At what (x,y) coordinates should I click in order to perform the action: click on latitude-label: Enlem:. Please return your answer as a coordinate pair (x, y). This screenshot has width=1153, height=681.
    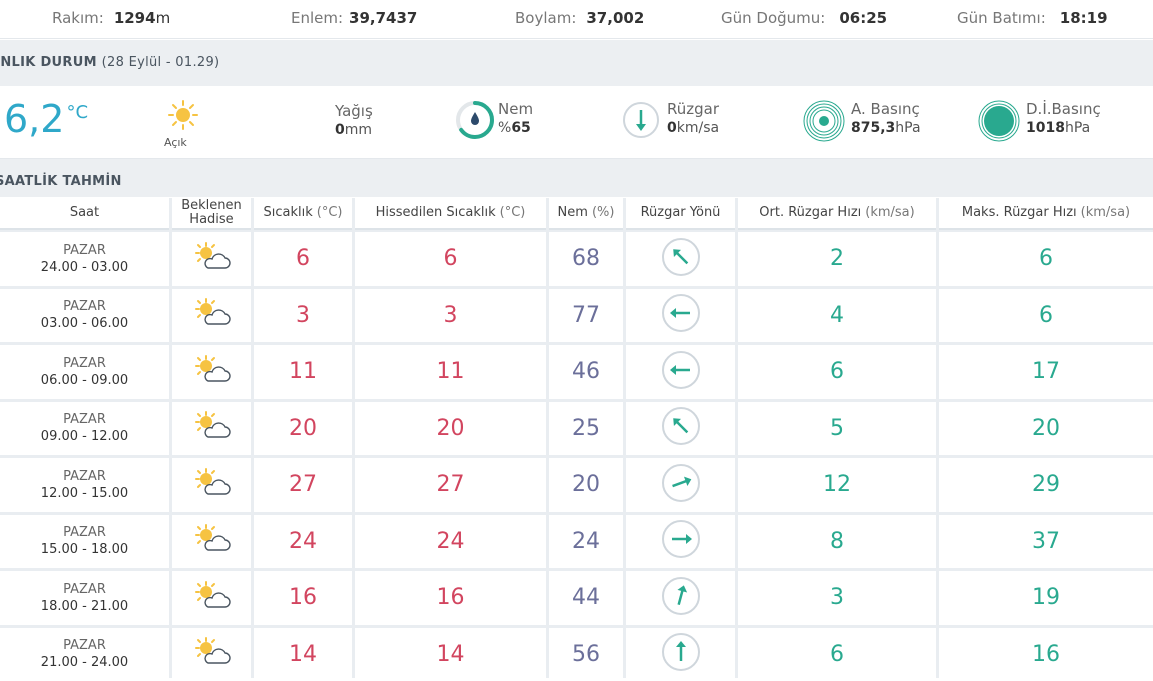
    Looking at the image, I should click on (317, 18).